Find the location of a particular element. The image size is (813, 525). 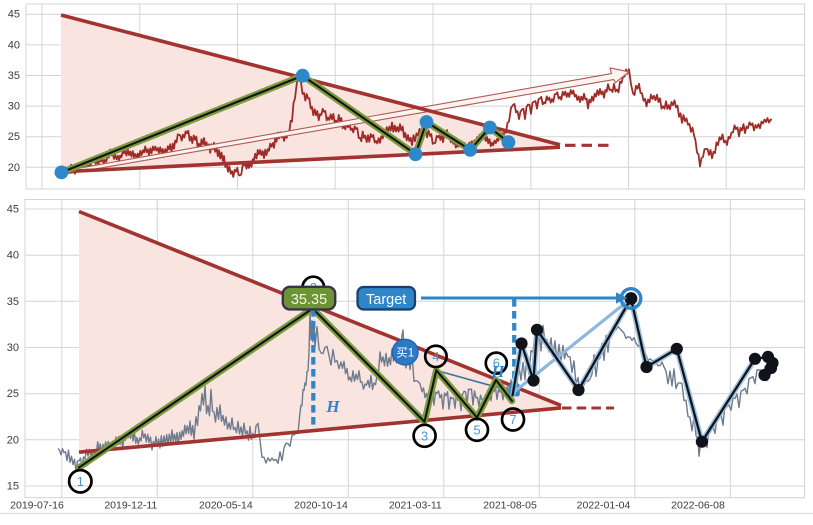

svg-text: 6 is located at coordinates (496, 363).